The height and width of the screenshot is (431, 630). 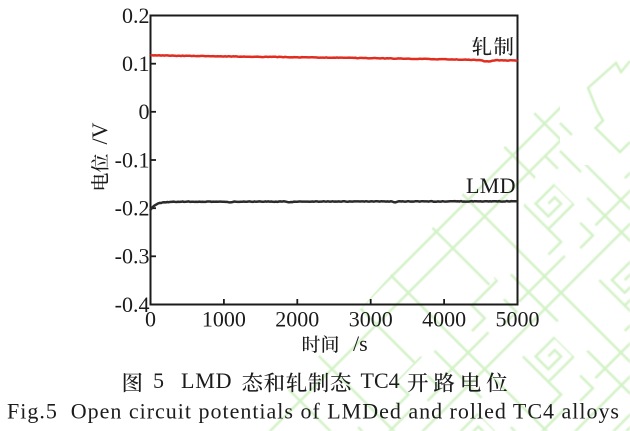 I want to click on svg-text: TC4, so click(x=380, y=380).